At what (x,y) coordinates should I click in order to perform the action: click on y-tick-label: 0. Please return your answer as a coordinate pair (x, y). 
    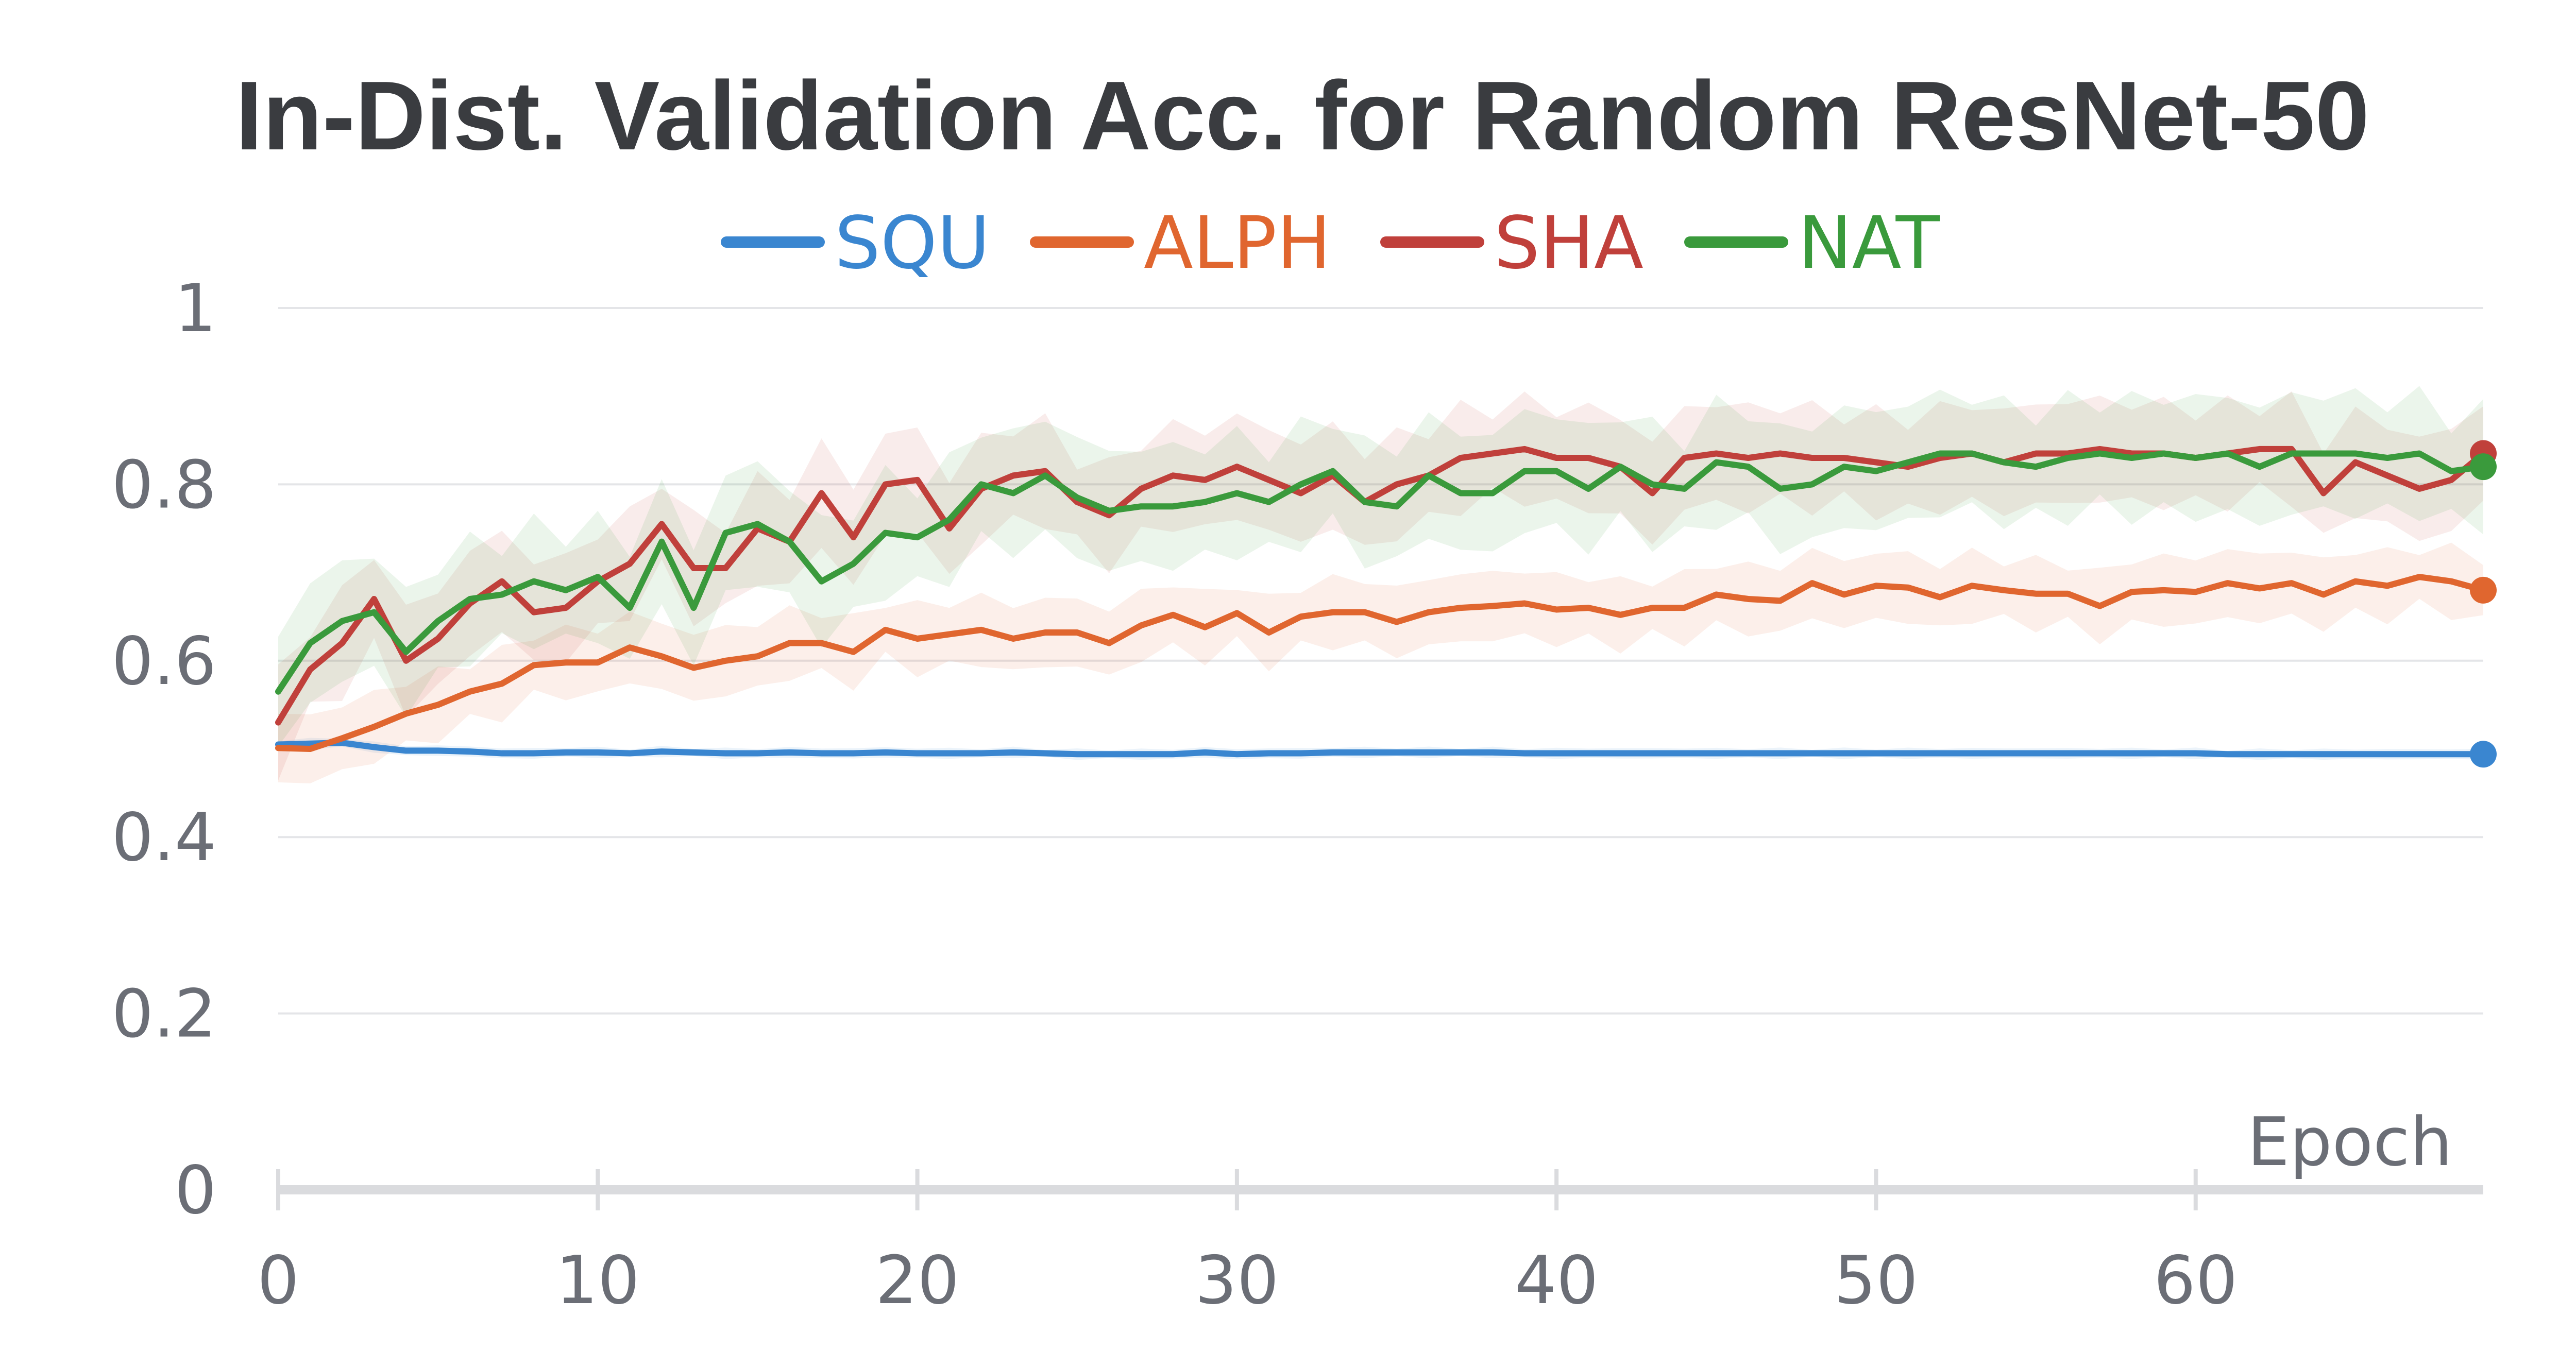
    Looking at the image, I should click on (195, 1190).